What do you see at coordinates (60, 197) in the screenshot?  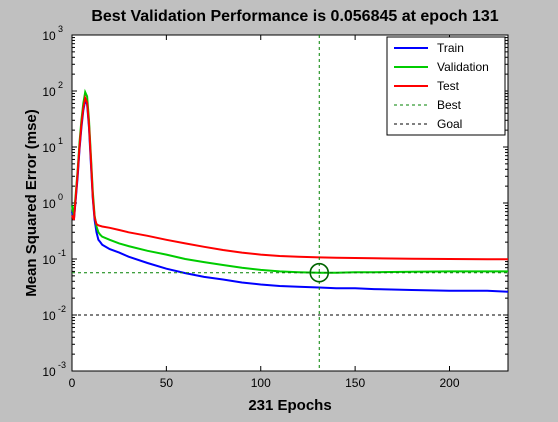 I see `y-tick-exponent: 0` at bounding box center [60, 197].